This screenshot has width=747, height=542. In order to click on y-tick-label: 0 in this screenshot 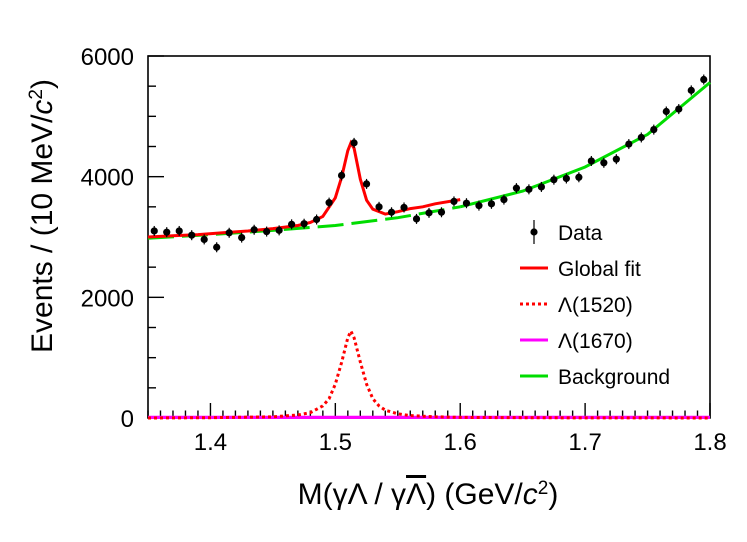, I will do `click(127, 419)`.